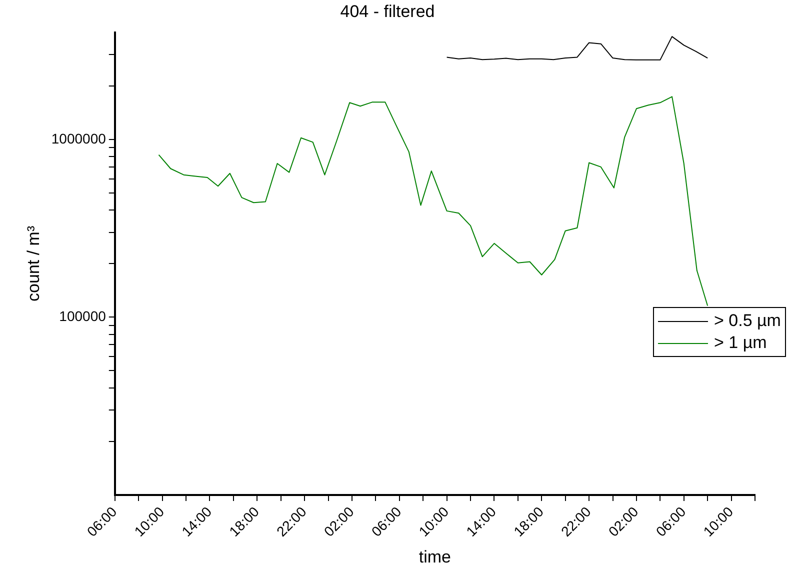  I want to click on chart-title: 404 - filtered, so click(387, 11).